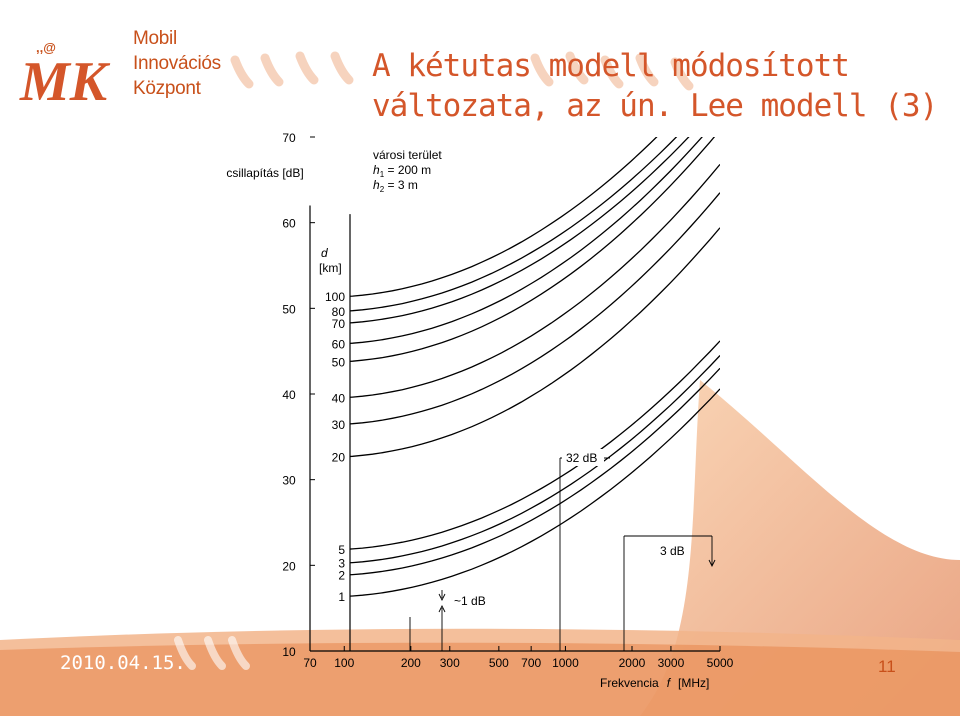 This screenshot has height=716, width=960. Describe the element at coordinates (289, 138) in the screenshot. I see `y-tick-label: 70` at that location.